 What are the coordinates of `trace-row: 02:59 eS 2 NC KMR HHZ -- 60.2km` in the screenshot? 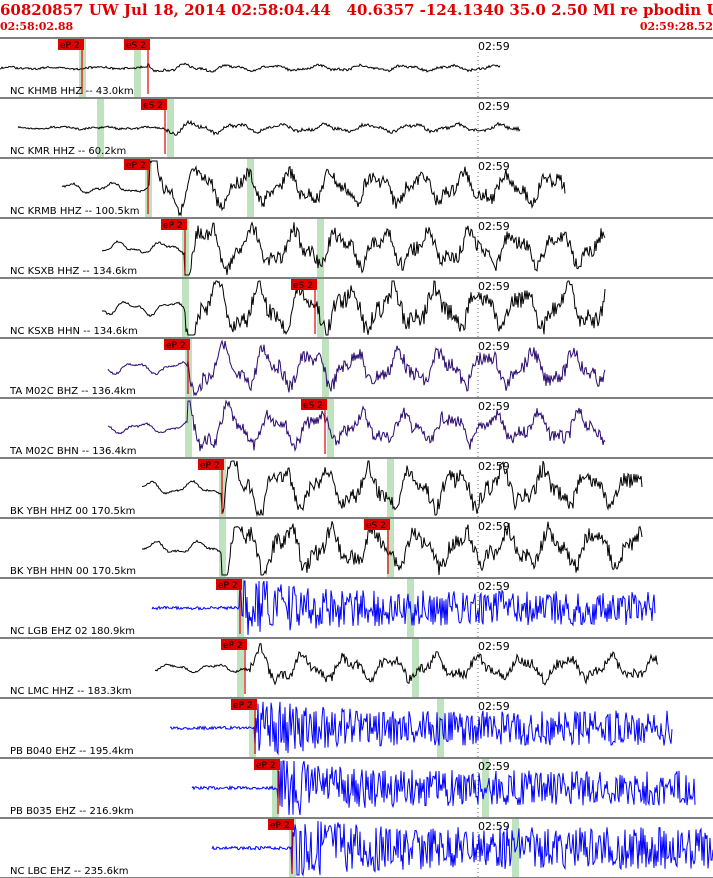 It's located at (265, 128).